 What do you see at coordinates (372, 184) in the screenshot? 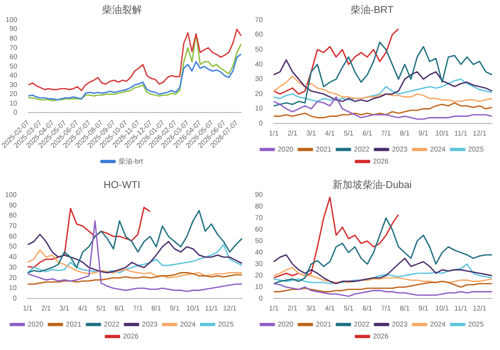
I see `chart-title: 新加坡柴油-Dubai` at bounding box center [372, 184].